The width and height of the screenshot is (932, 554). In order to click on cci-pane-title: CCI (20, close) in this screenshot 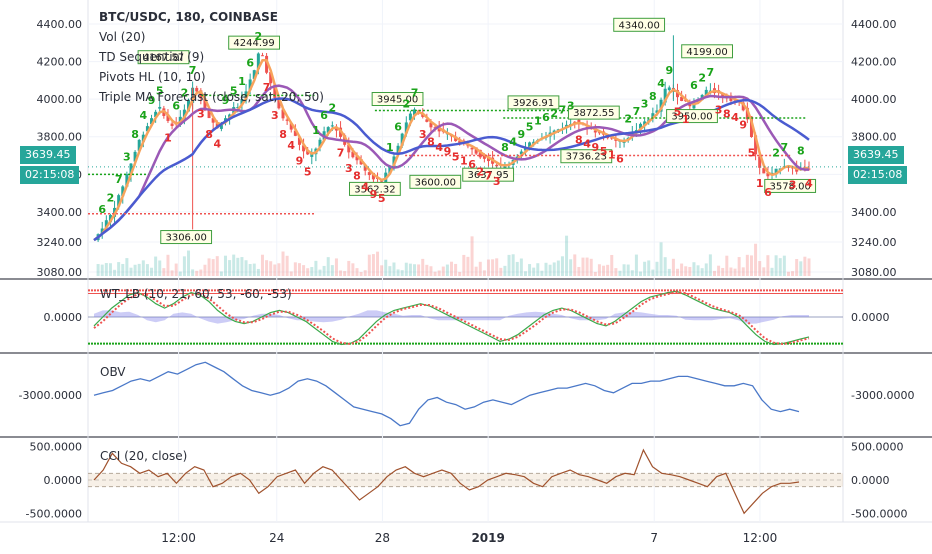, I will do `click(144, 456)`.